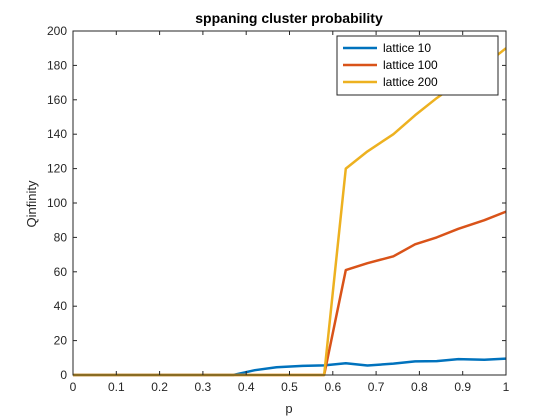 This screenshot has width=560, height=420. What do you see at coordinates (462, 387) in the screenshot?
I see `x-tick-label: 0.9` at bounding box center [462, 387].